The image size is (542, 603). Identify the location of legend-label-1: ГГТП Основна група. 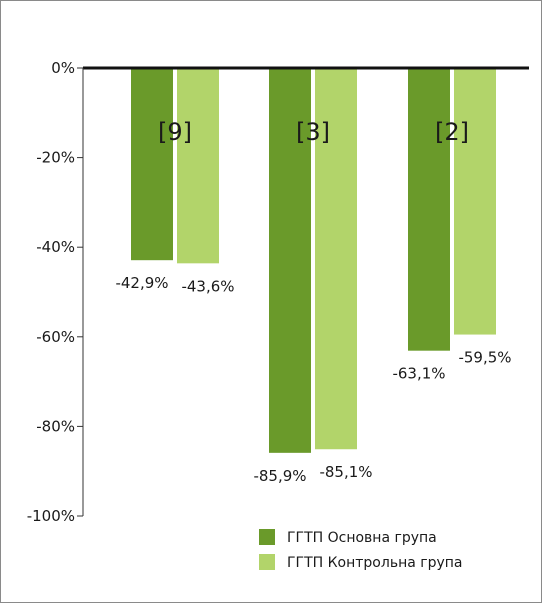
(362, 538).